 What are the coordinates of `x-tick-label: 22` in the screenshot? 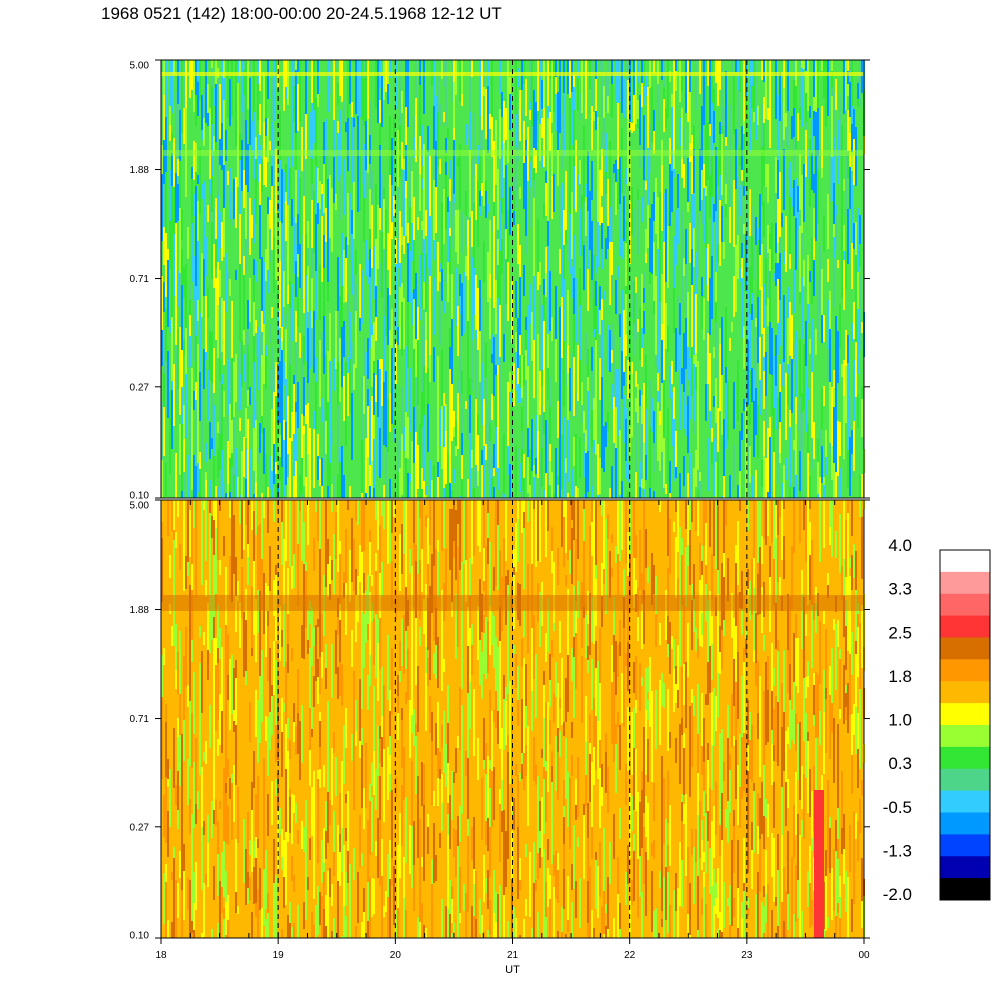 It's located at (630, 955).